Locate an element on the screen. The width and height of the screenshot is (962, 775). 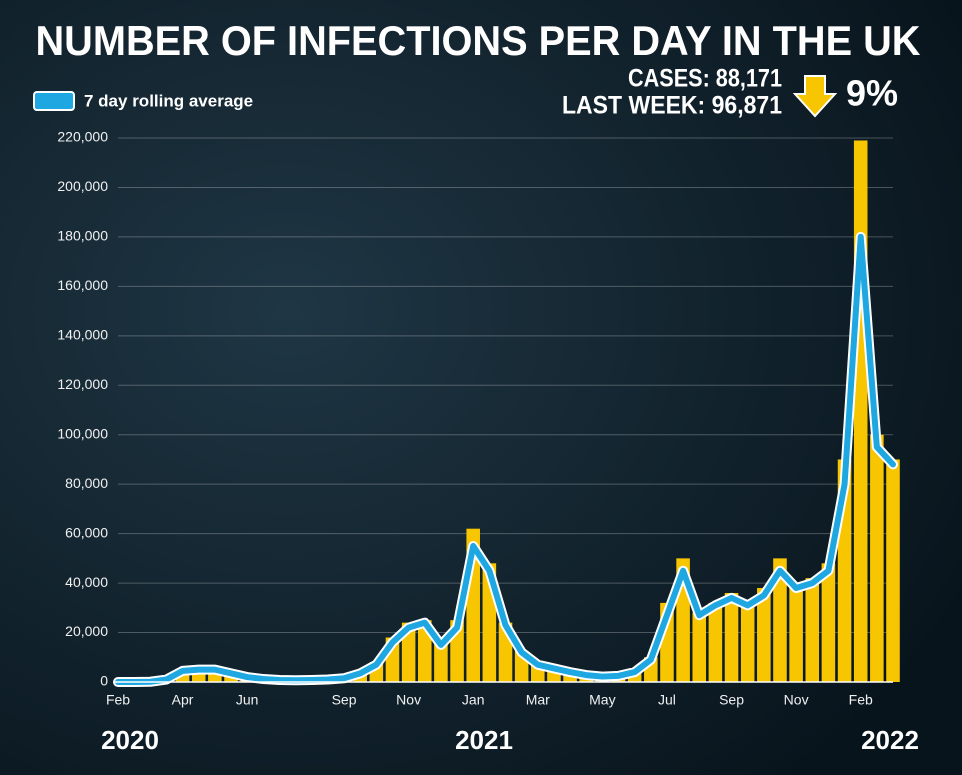
y-tick-label: 40,000 is located at coordinates (86, 582).